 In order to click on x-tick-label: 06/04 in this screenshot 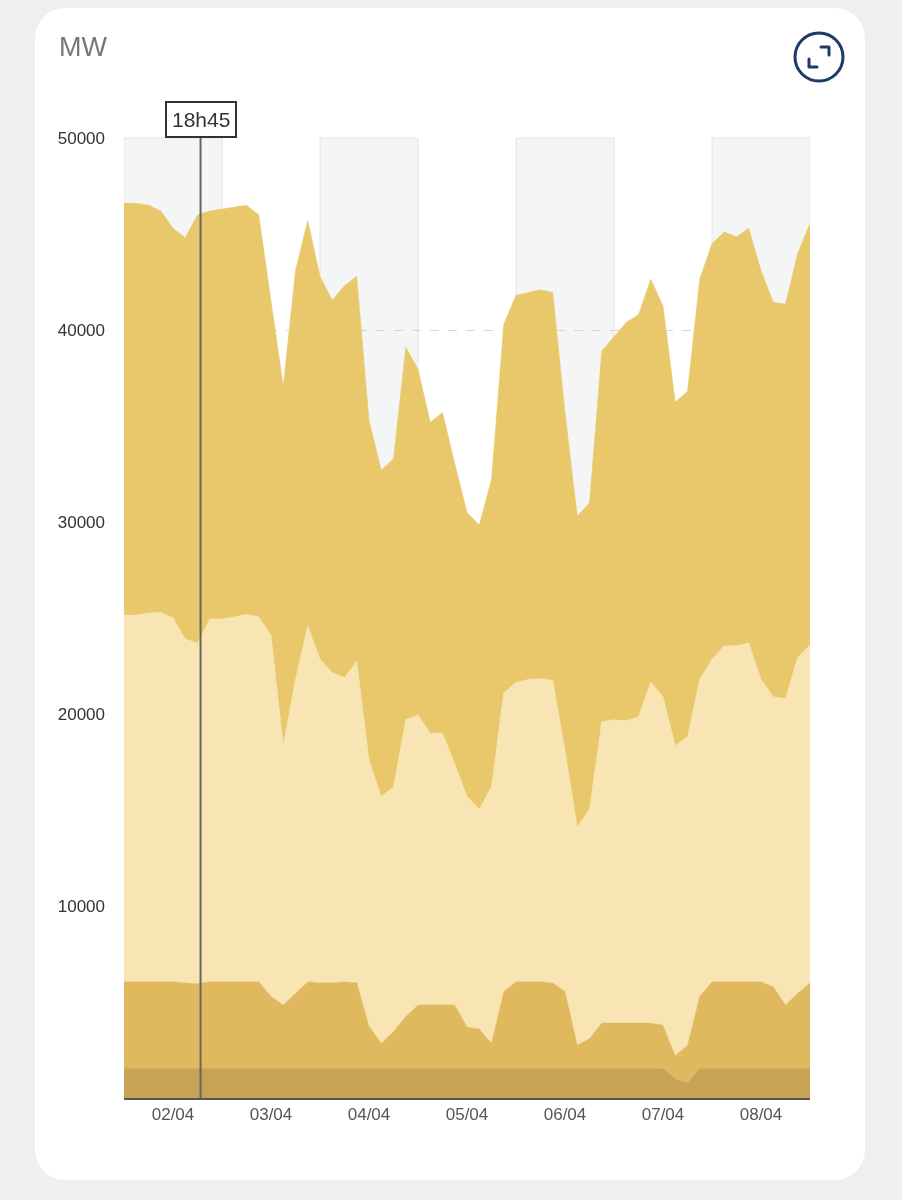, I will do `click(565, 1115)`.